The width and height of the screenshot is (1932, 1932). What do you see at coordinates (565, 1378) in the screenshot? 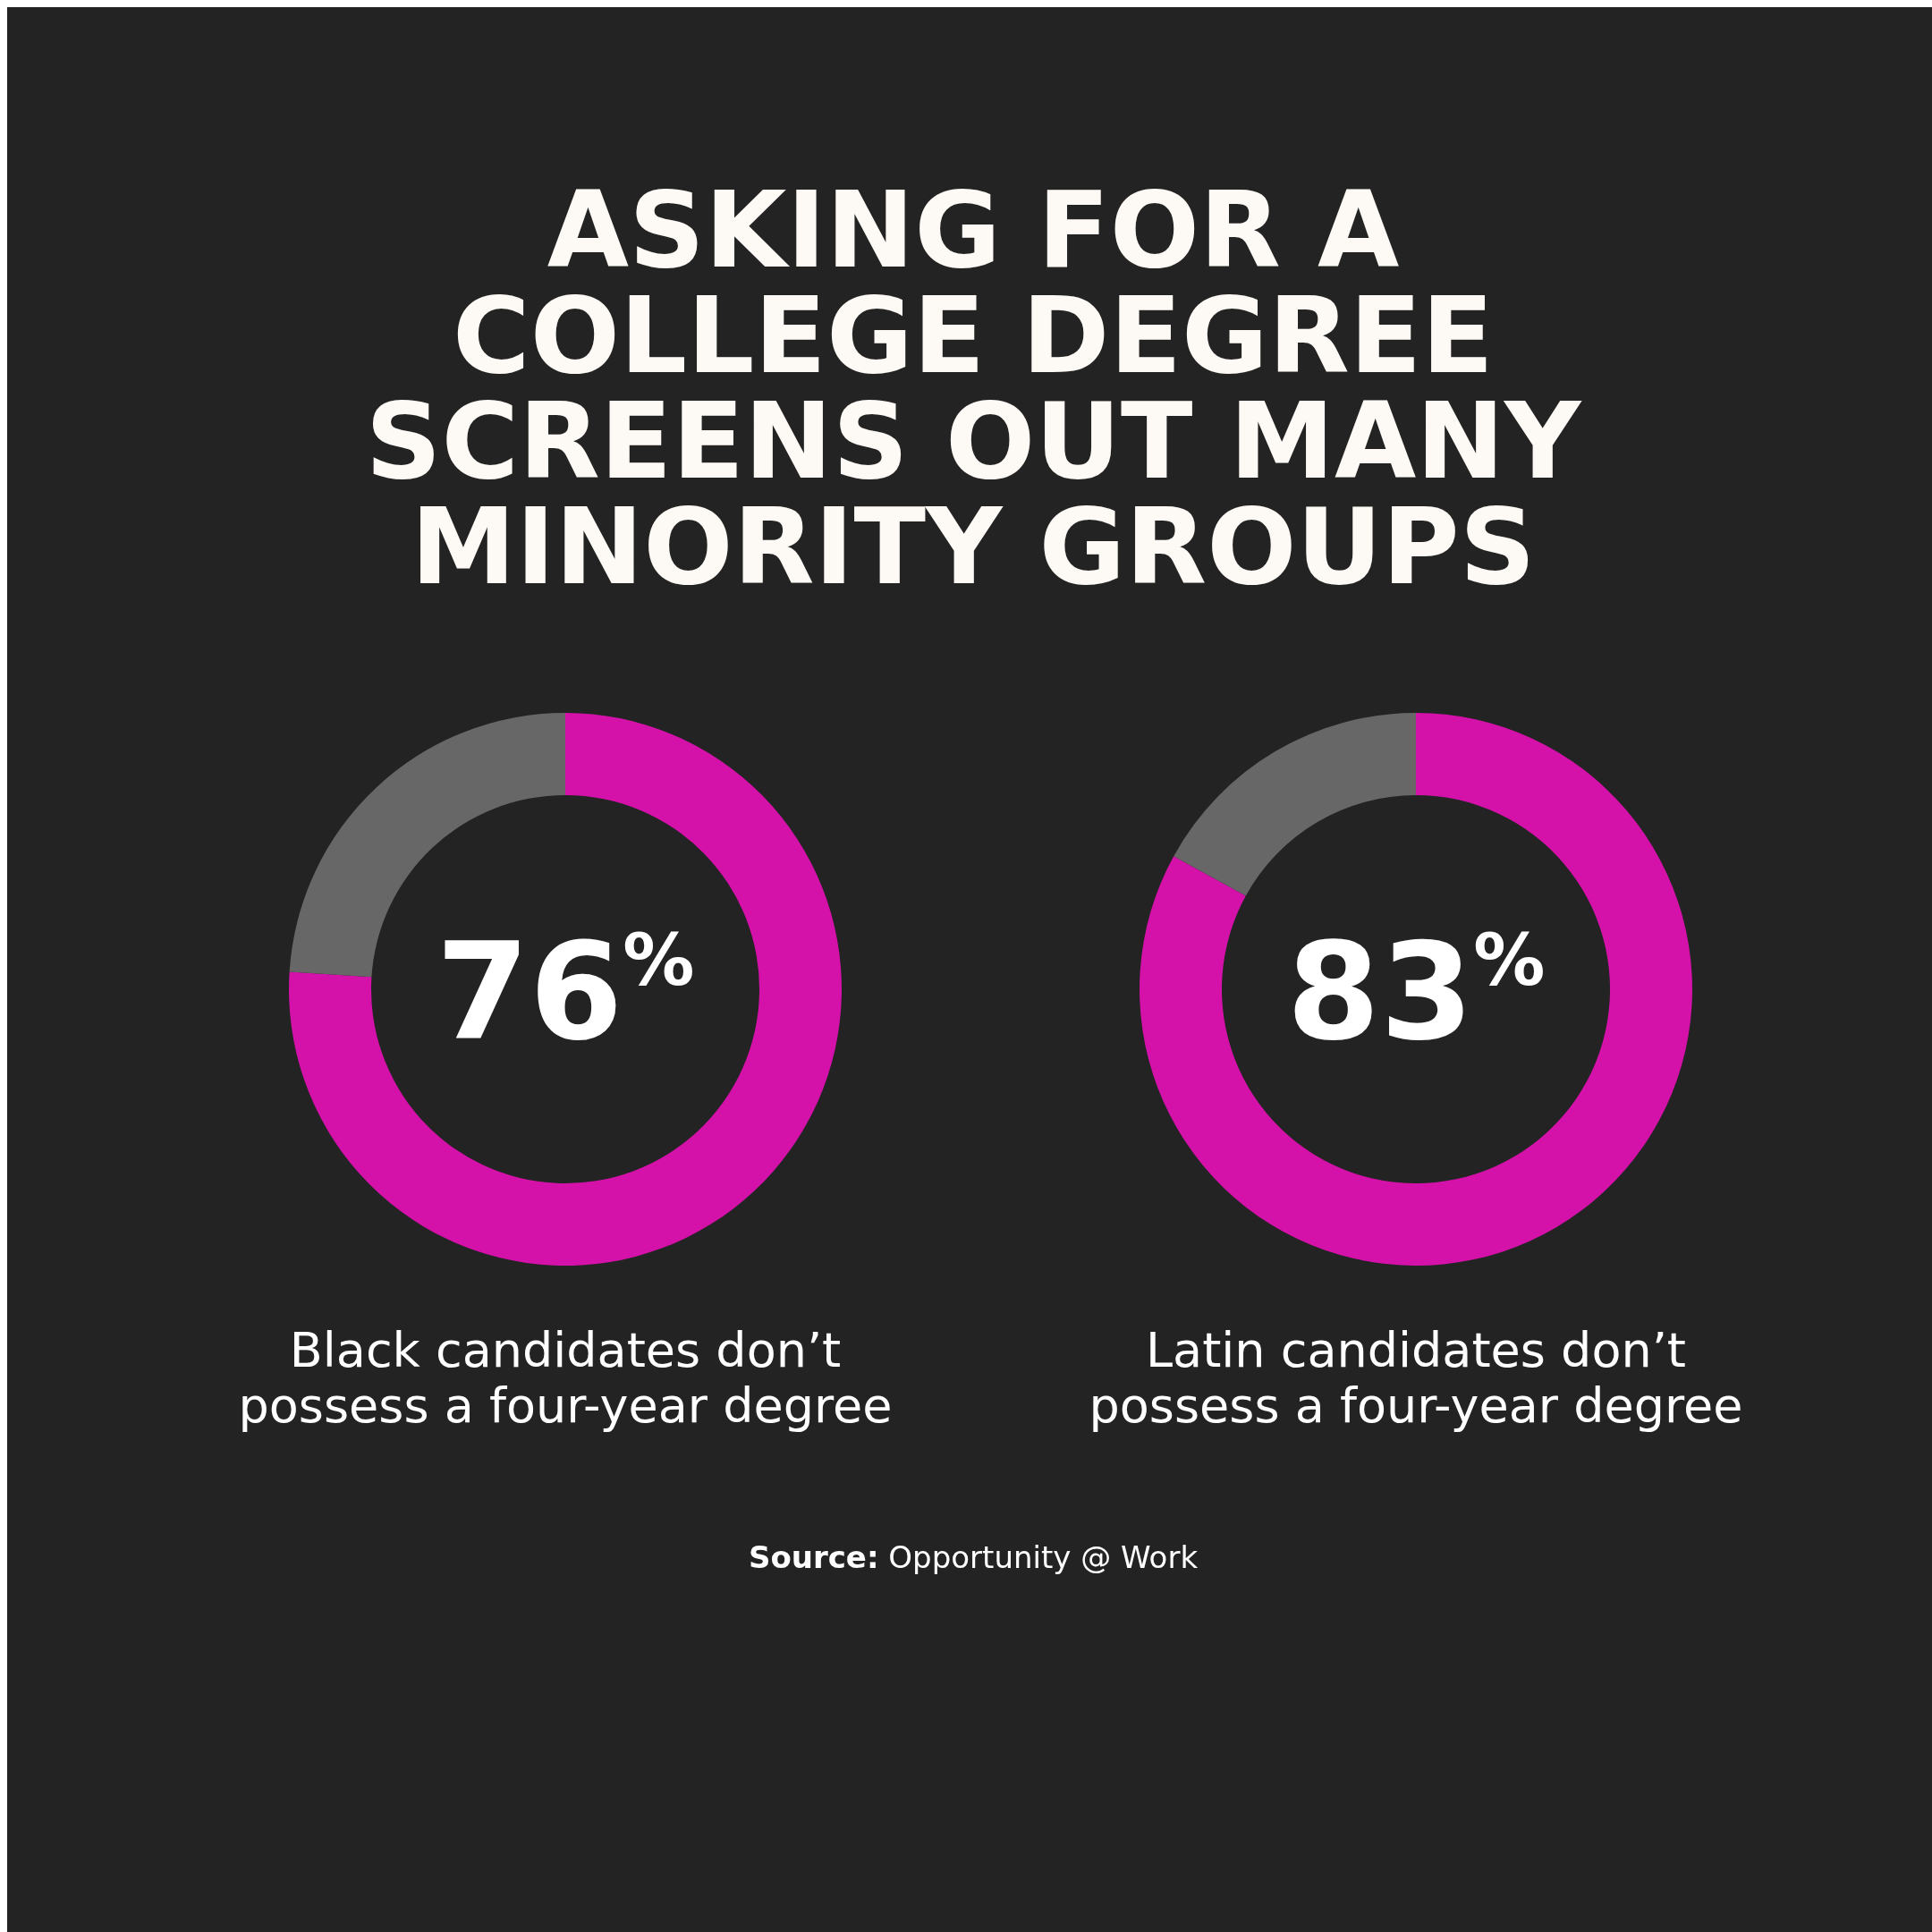
I see `text: Black candidates don’t possess a four-year degree` at bounding box center [565, 1378].